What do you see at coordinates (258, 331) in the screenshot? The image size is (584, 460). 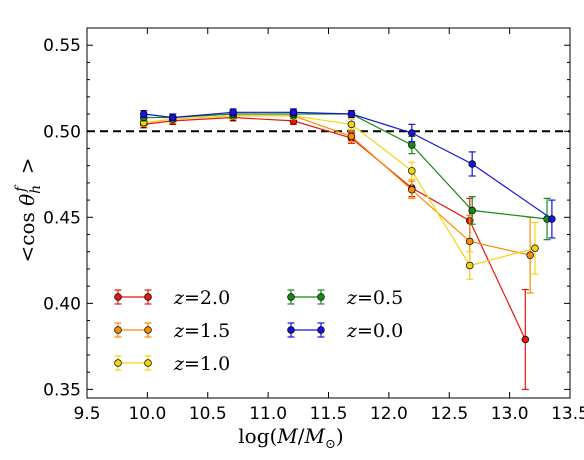 I see `legend: z=2.0z=1.5z=1.0z=0.5z=0.0` at bounding box center [258, 331].